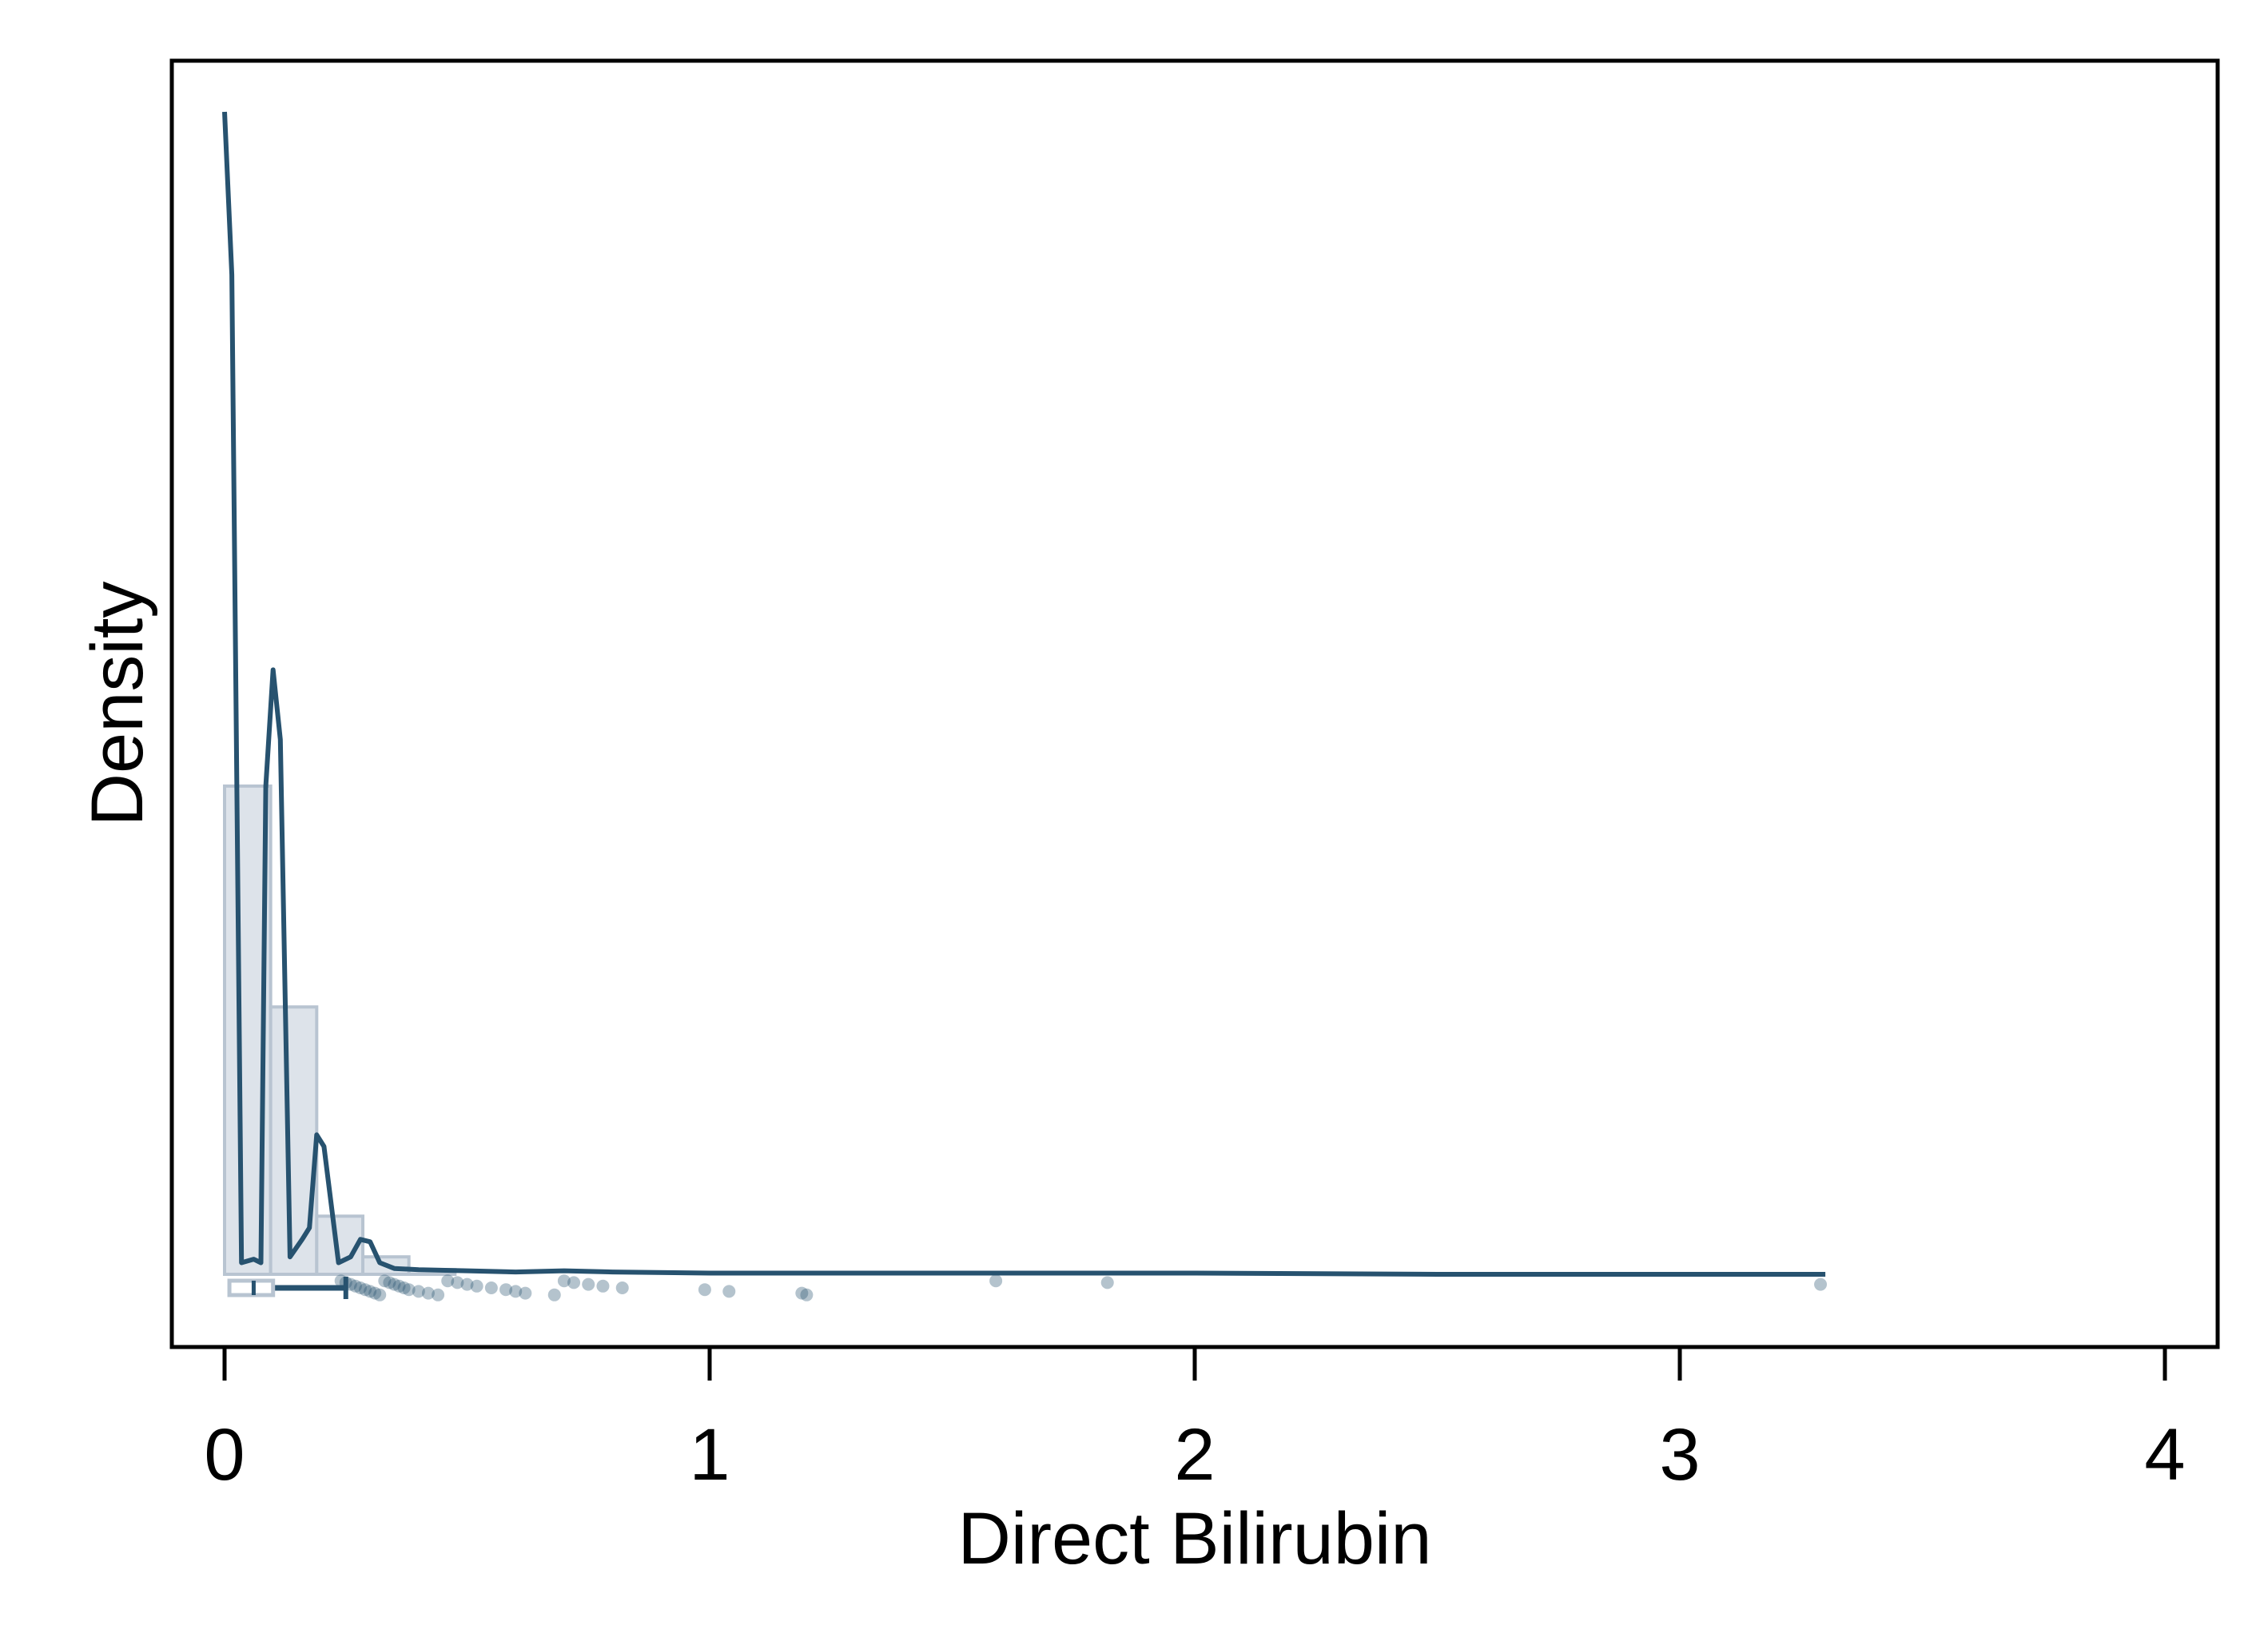  What do you see at coordinates (2164, 1455) in the screenshot?
I see `x-tick-label-4: 4` at bounding box center [2164, 1455].